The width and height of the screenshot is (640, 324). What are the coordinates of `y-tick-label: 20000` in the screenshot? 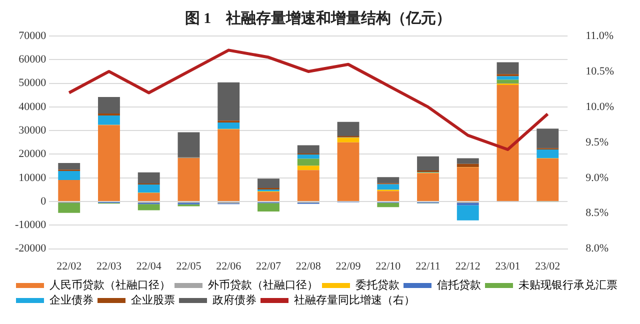 It's located at (32, 154).